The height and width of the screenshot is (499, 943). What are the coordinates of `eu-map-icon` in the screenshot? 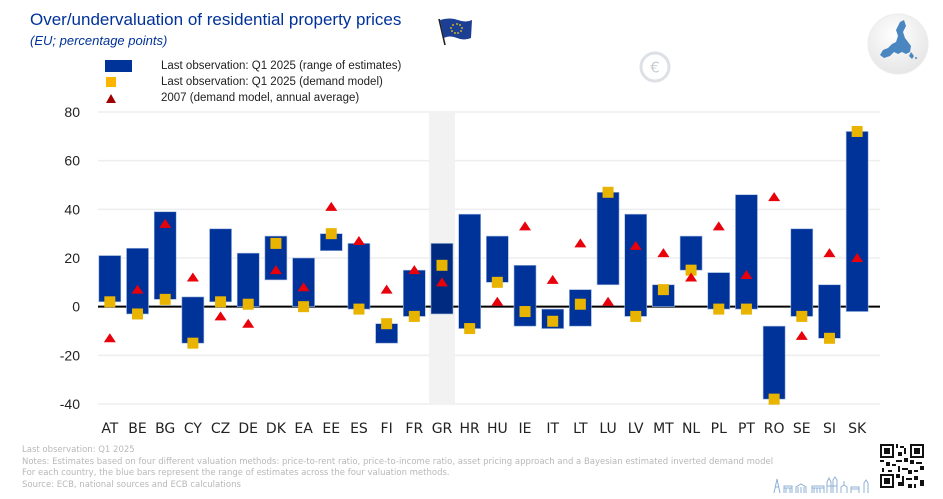 It's located at (898, 44).